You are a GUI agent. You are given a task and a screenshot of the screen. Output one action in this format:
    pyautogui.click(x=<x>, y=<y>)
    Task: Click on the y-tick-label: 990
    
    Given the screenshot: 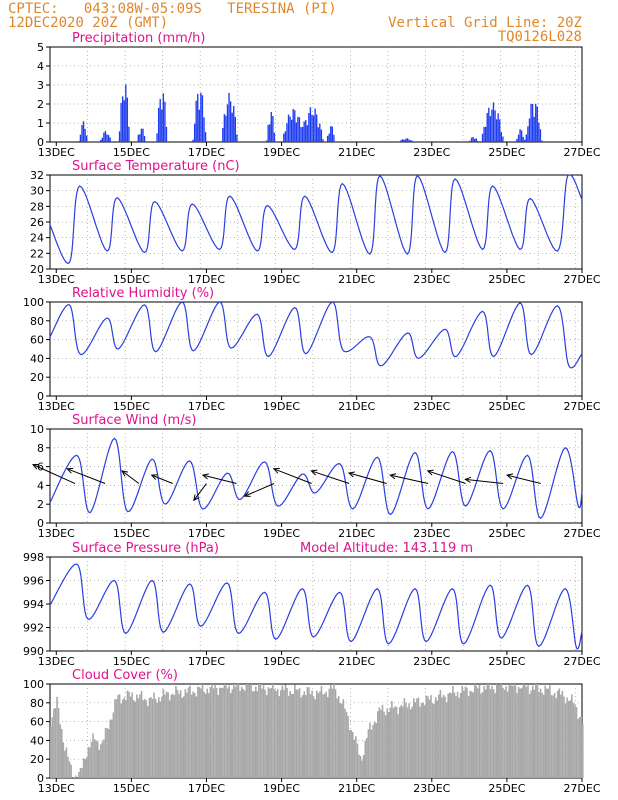 What is the action you would take?
    pyautogui.click(x=33, y=651)
    